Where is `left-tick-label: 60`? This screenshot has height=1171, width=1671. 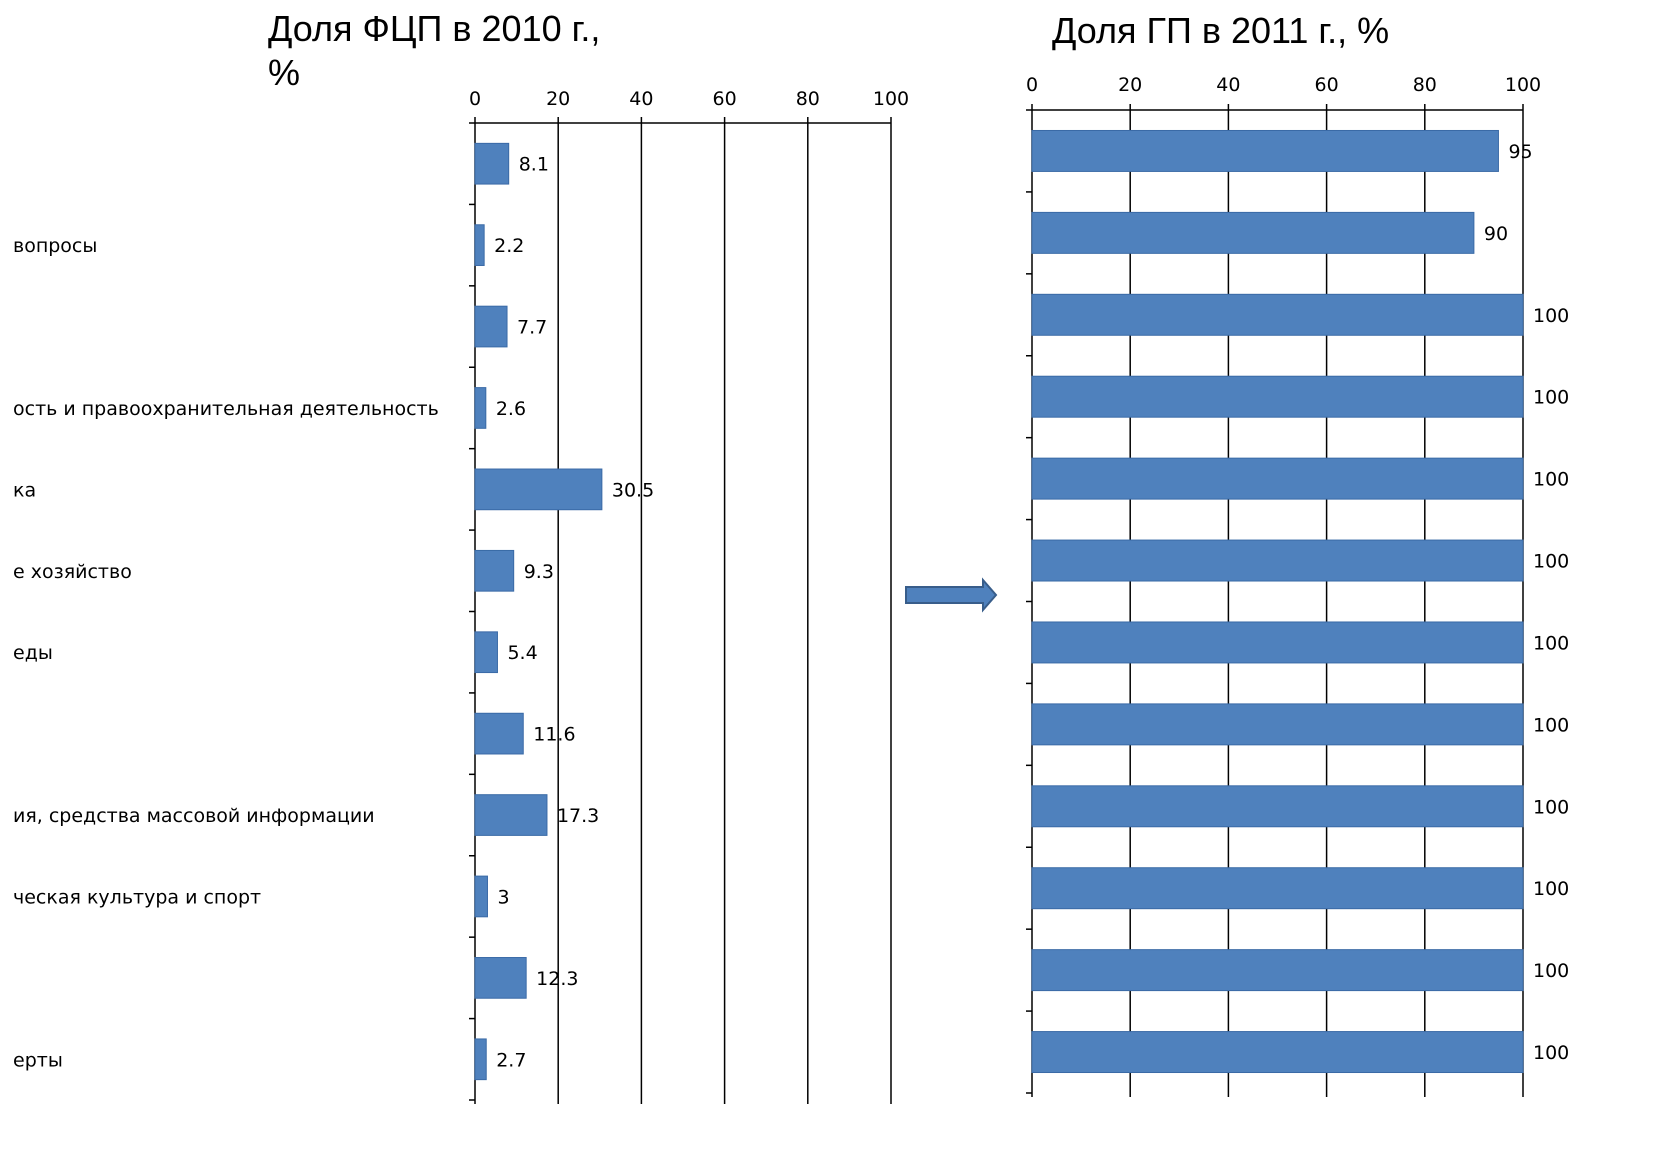
left-tick-label: 60 is located at coordinates (725, 99).